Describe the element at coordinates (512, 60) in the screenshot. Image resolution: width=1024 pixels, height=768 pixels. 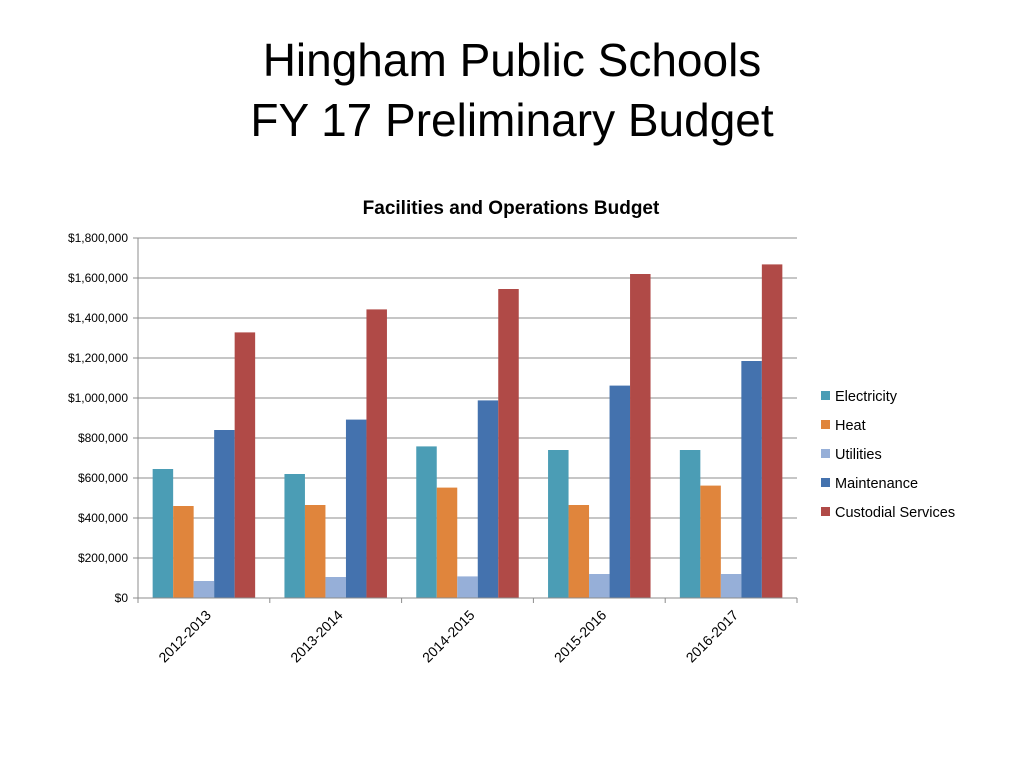
I see `slide-title-line1: Hingham Public Schools` at that location.